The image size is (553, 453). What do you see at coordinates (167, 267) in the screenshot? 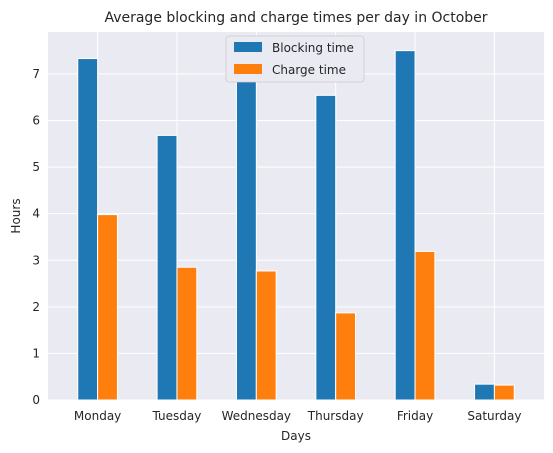
I see `bar-blocking-time-tuesday` at bounding box center [167, 267].